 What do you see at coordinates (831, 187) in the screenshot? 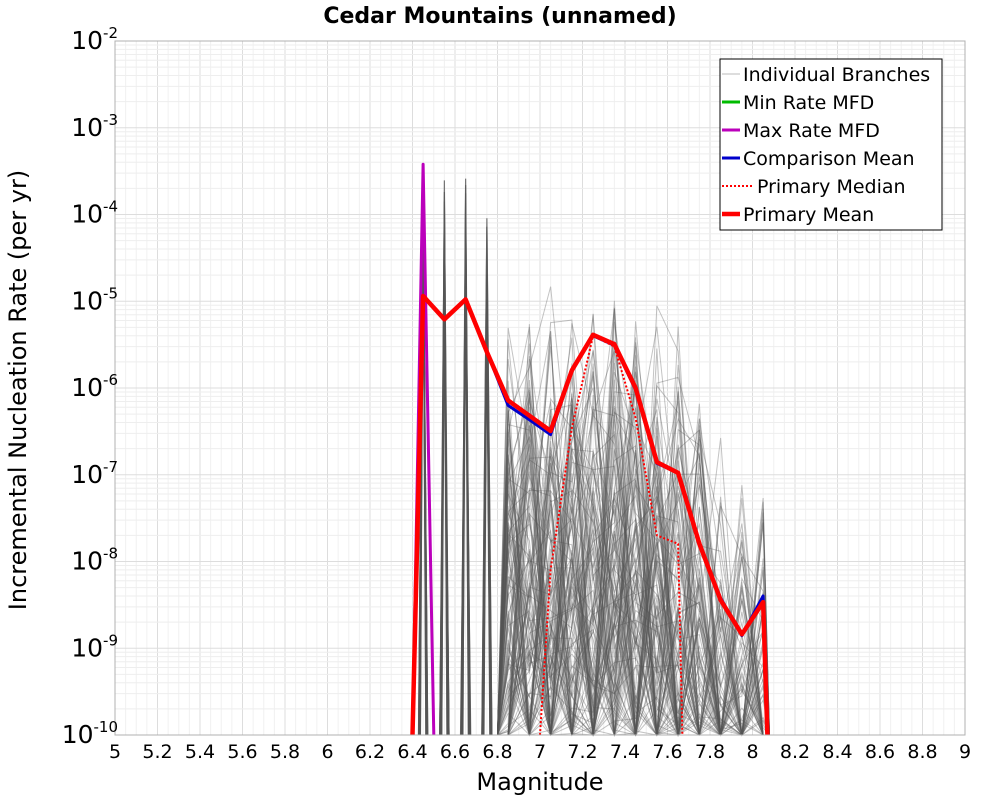
I see `legend-label-primary-median: Primary Median` at bounding box center [831, 187].